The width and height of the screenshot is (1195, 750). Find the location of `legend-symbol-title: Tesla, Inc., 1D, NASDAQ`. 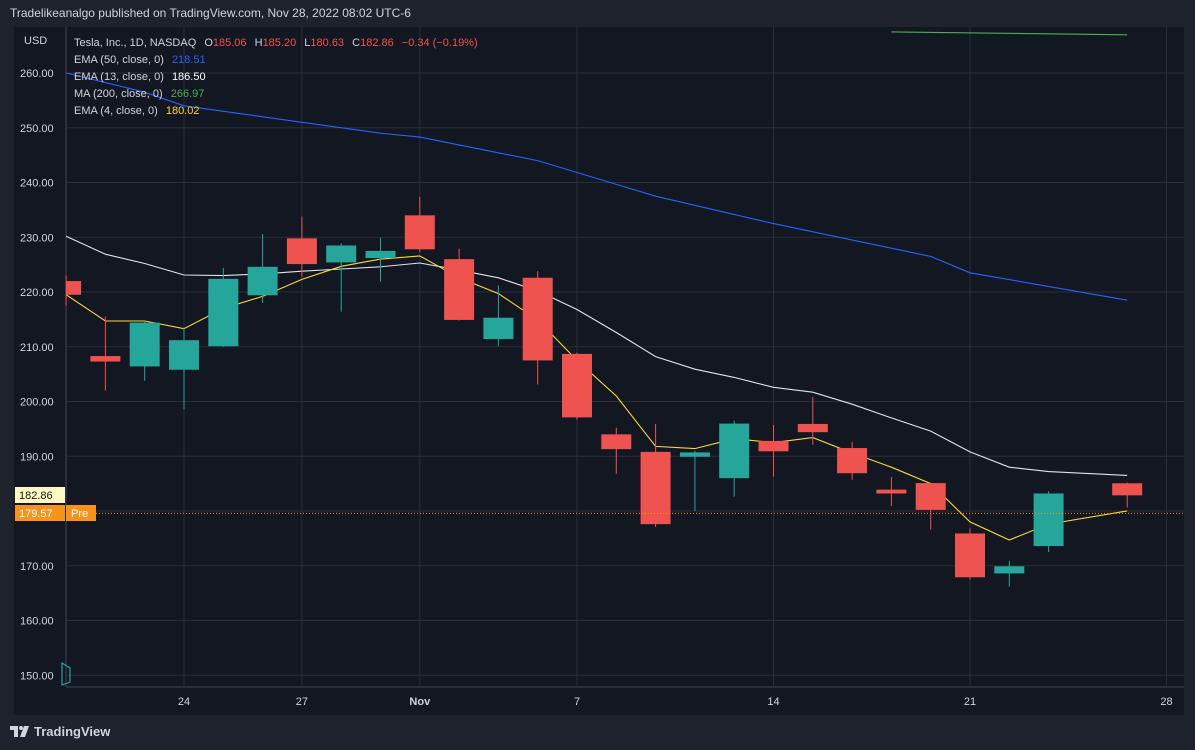

legend-symbol-title: Tesla, Inc., 1D, NASDAQ is located at coordinates (135, 43).